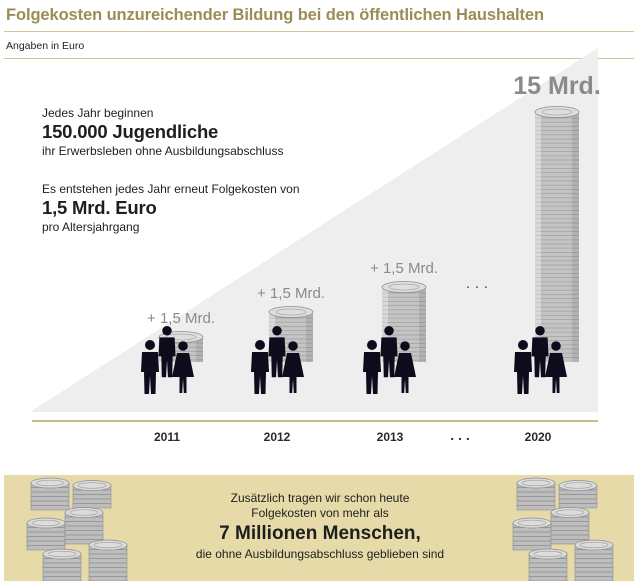 The image size is (638, 581). What do you see at coordinates (540, 360) in the screenshot?
I see `people-group-2020` at bounding box center [540, 360].